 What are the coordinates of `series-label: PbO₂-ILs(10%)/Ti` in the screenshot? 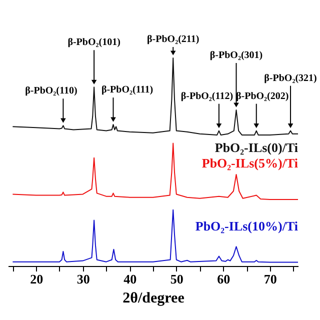 It's located at (246, 226).